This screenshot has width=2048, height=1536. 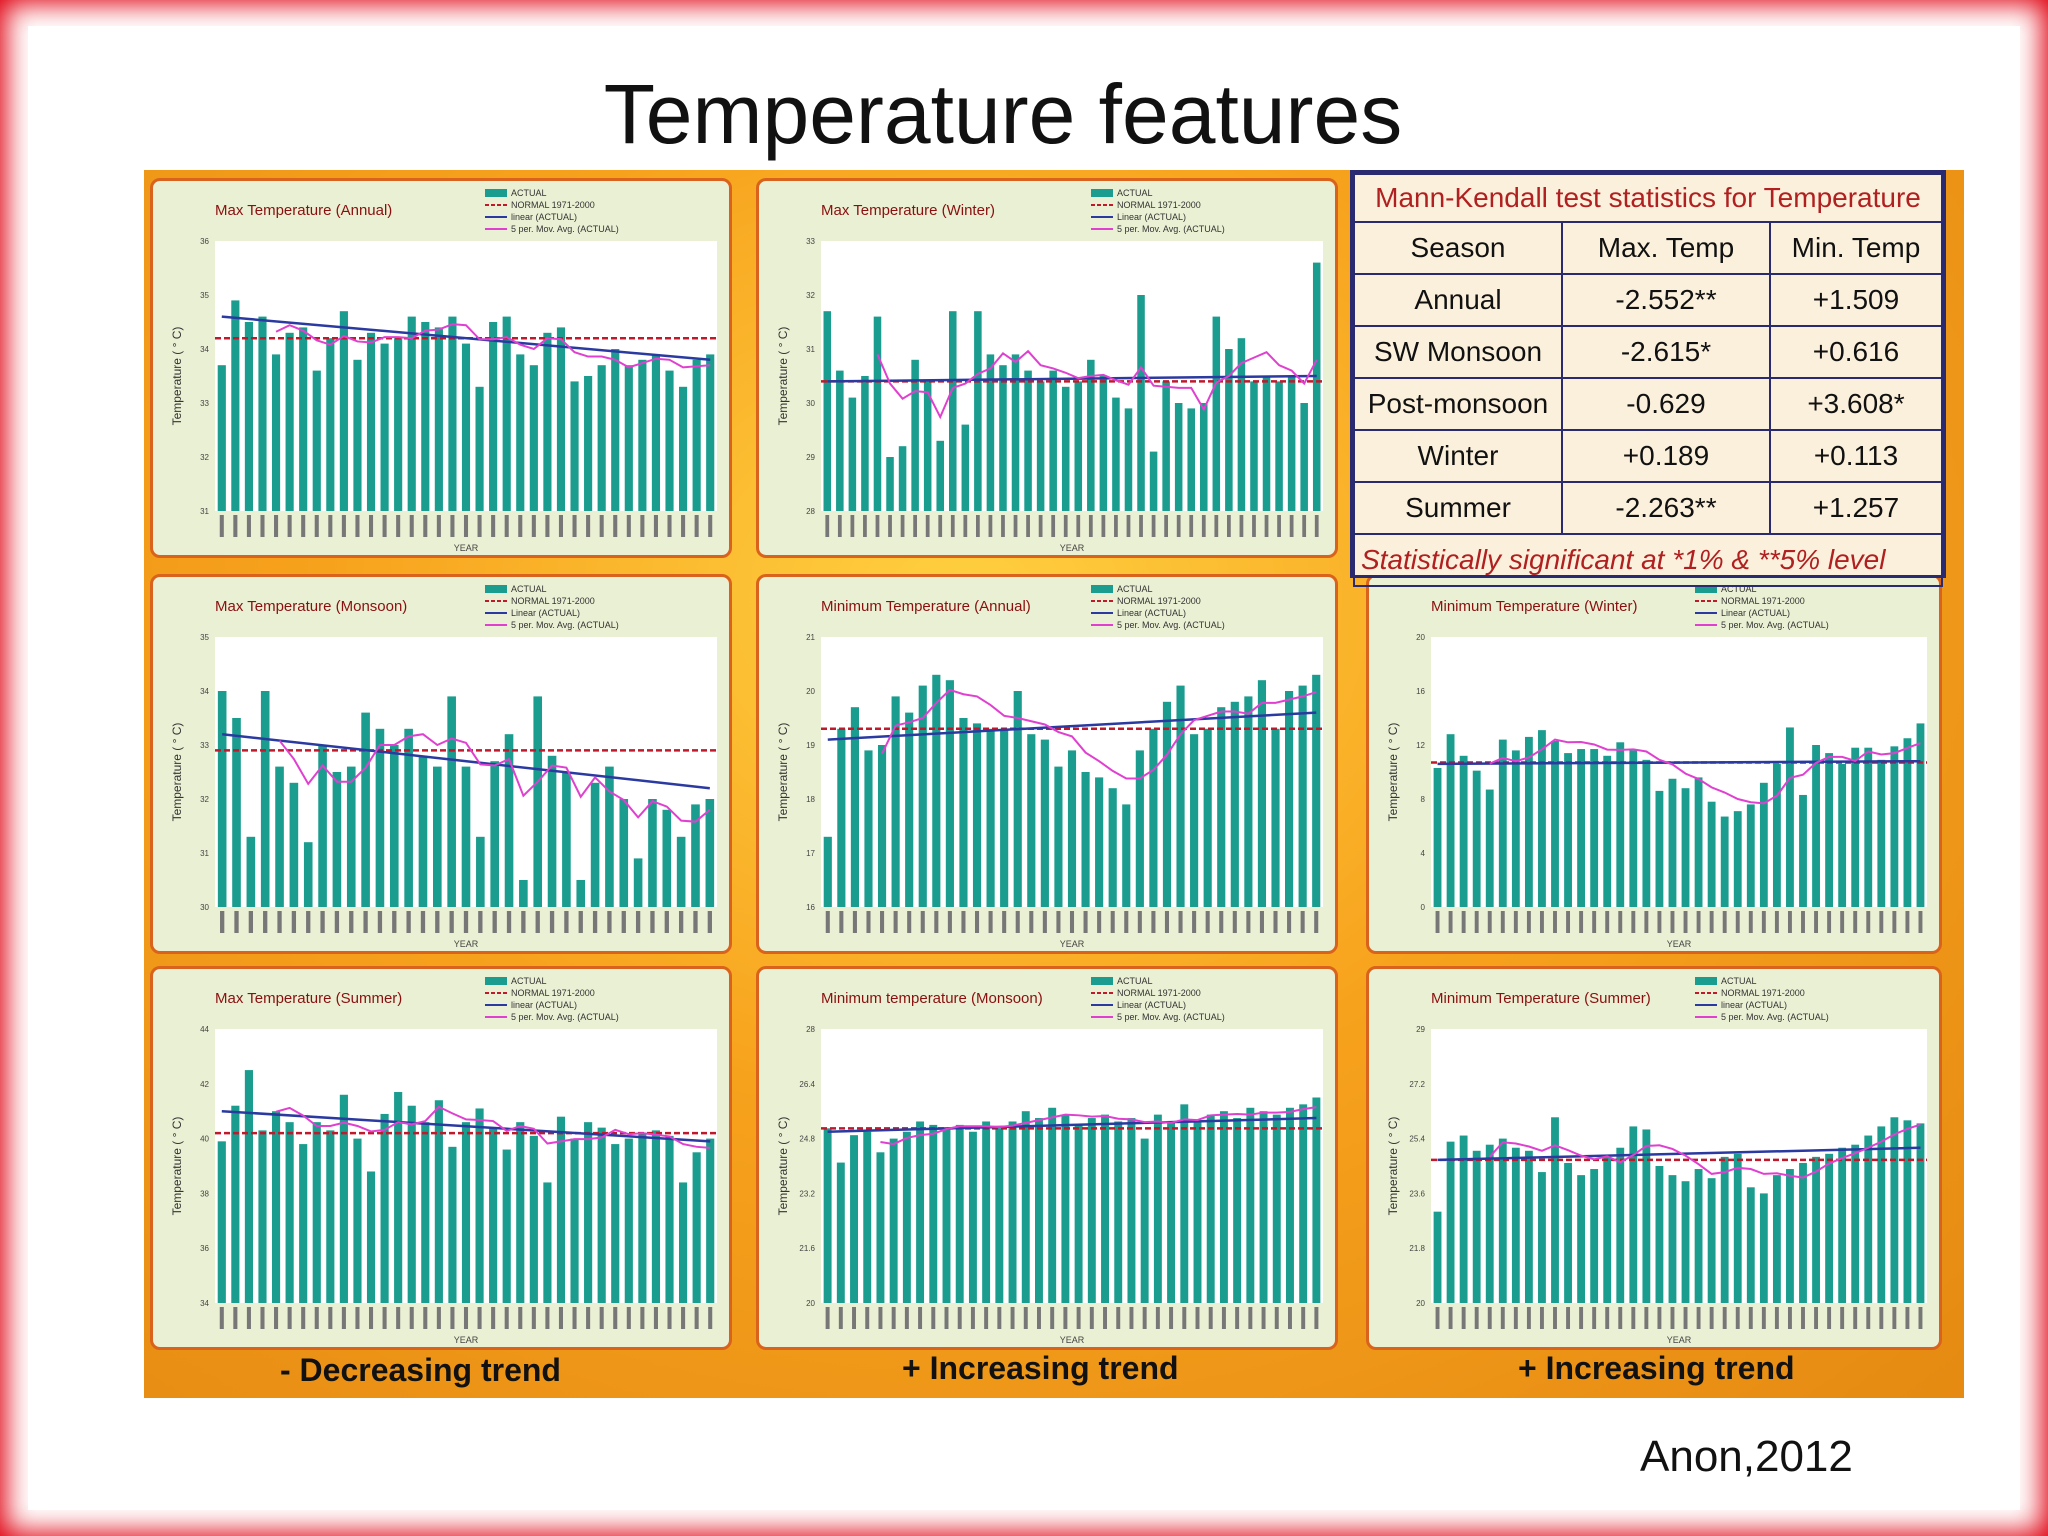 What do you see at coordinates (810, 691) in the screenshot?
I see `y-tick-label: 20` at bounding box center [810, 691].